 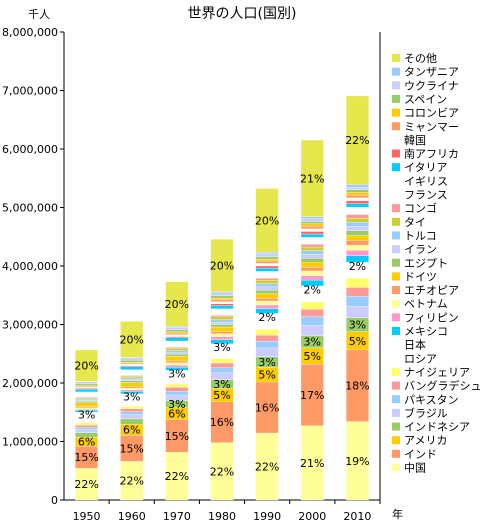 I want to click on data-label: 20%, so click(x=177, y=304).